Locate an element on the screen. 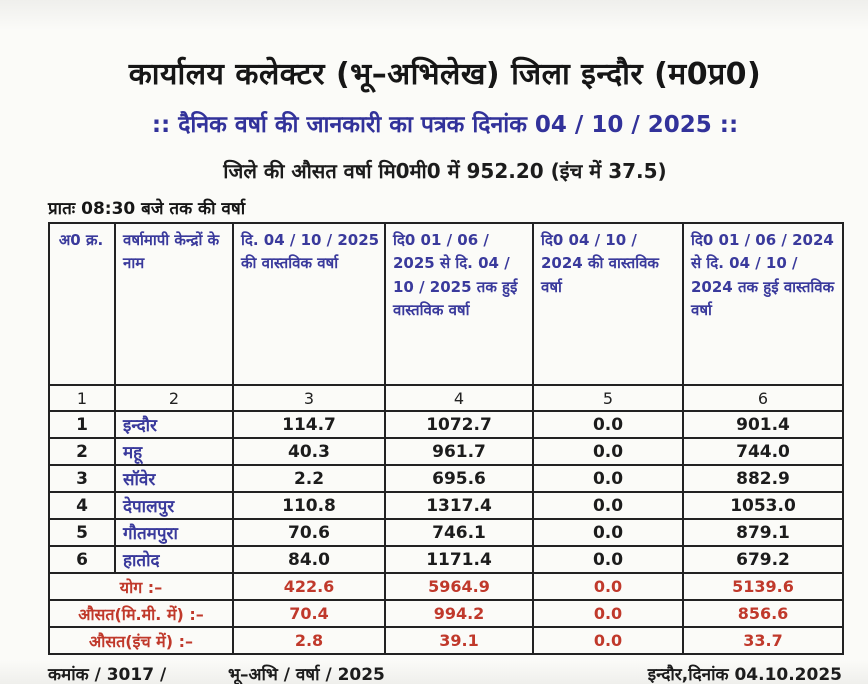 This screenshot has width=868, height=684. avg-mm-season-rain-2024: 856.6 is located at coordinates (763, 613).